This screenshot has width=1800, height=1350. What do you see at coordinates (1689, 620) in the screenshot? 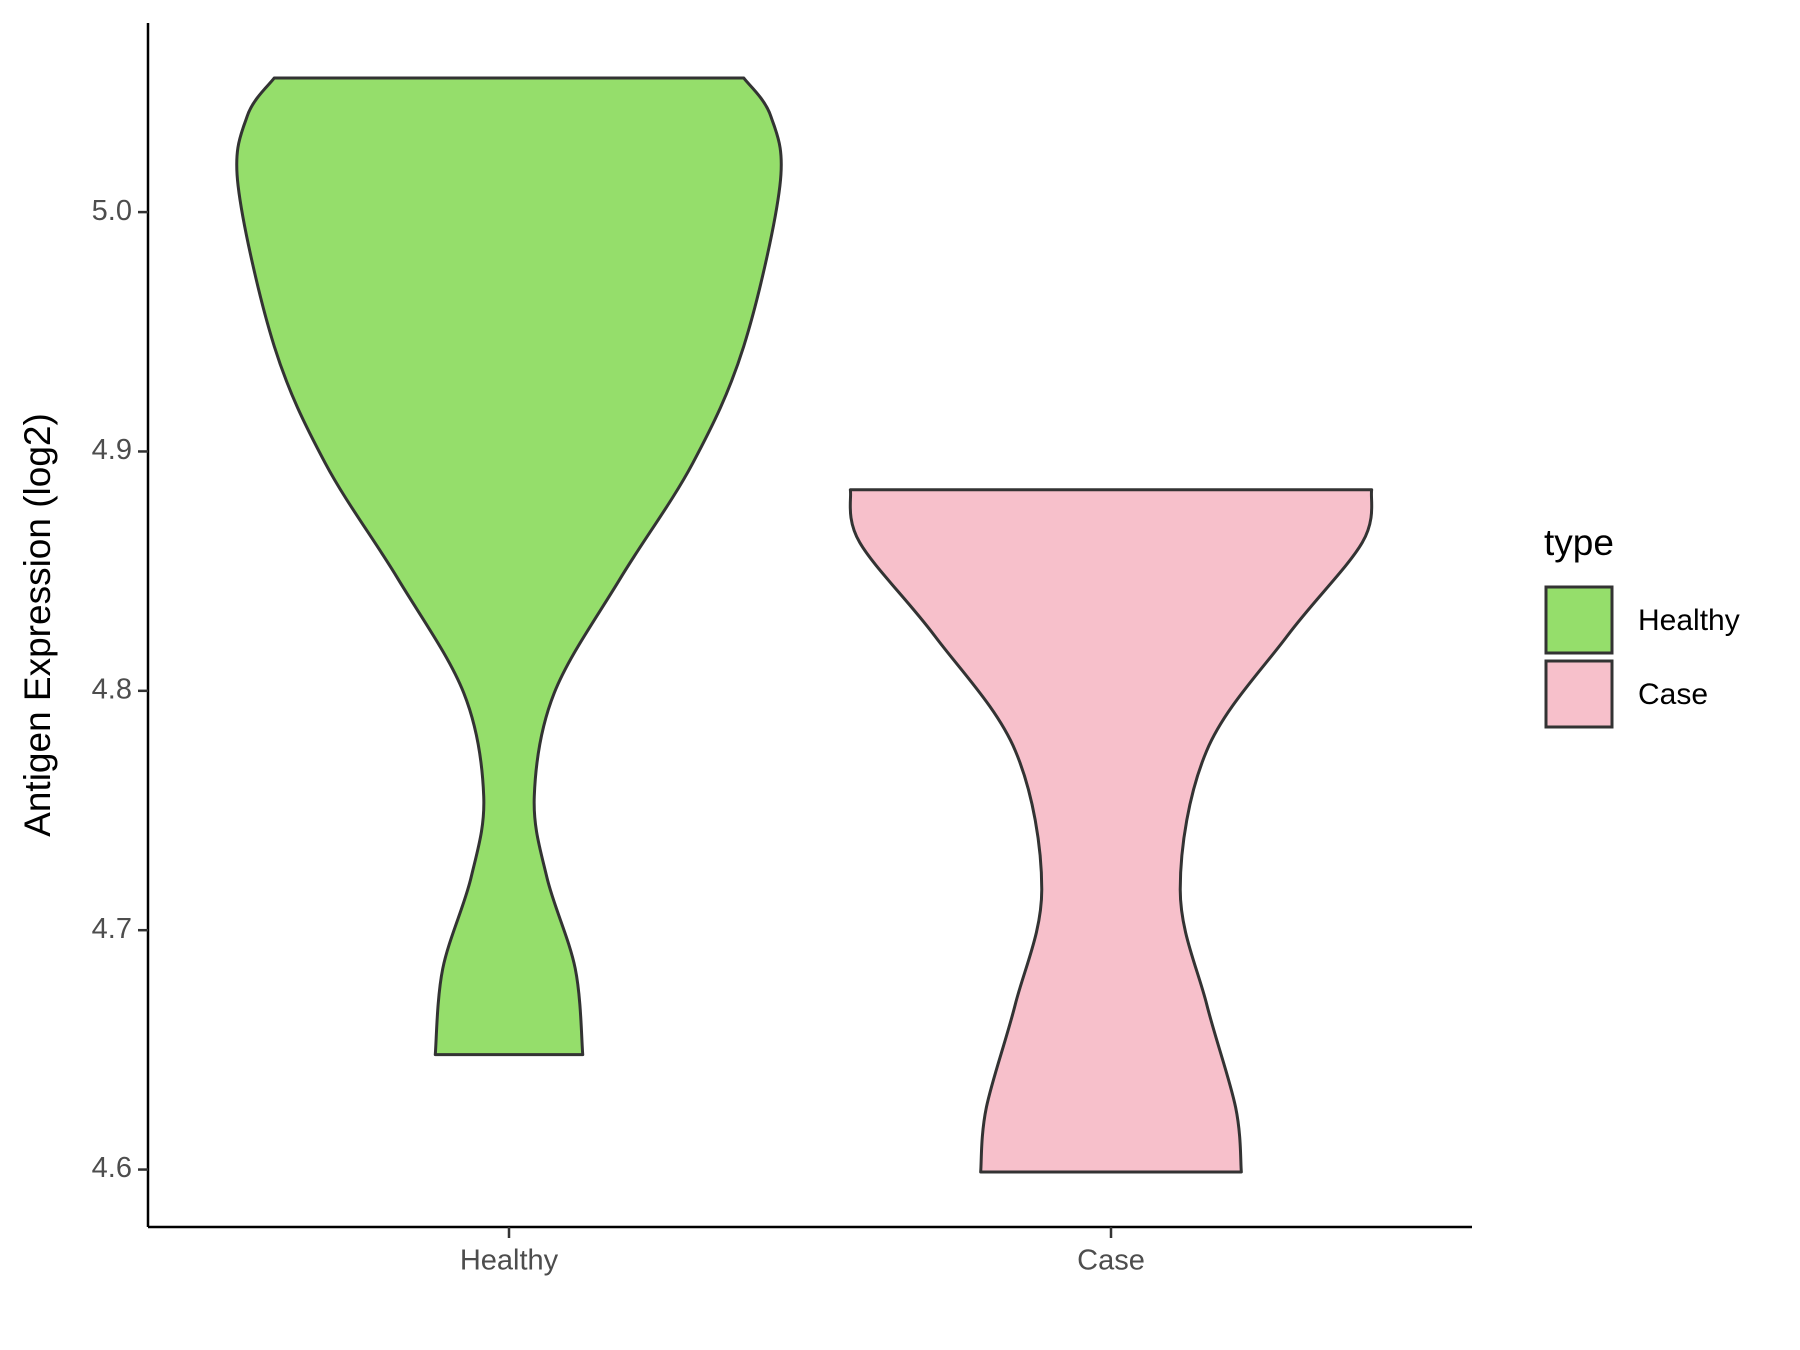
I see `legend-label: Healthy` at bounding box center [1689, 620].